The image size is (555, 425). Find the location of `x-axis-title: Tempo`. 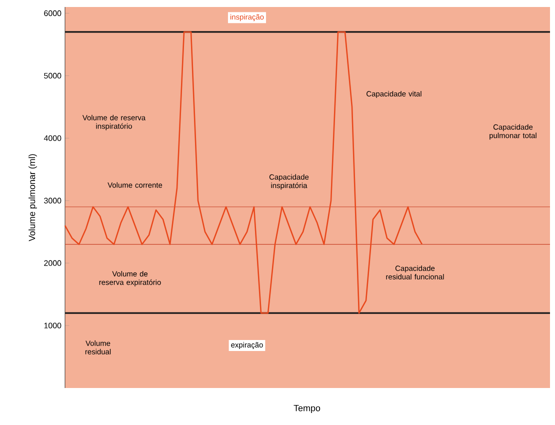

x-axis-title: Tempo is located at coordinates (307, 409).